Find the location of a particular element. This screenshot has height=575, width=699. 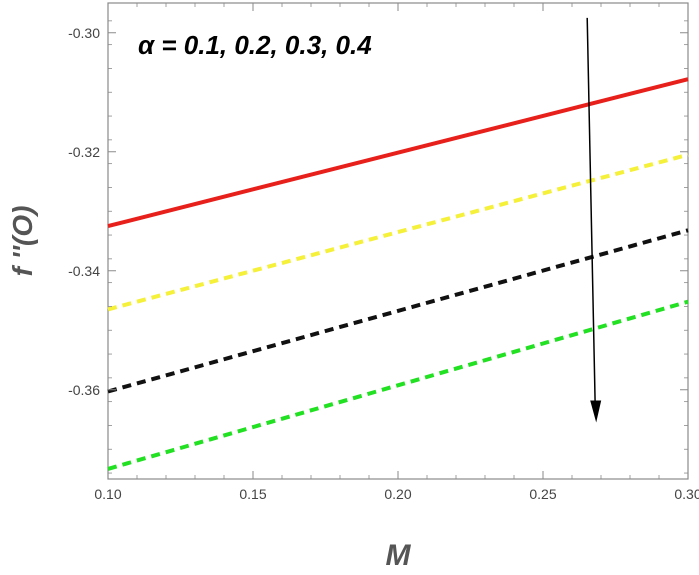

annotation-text: α = 0.1, 0.2, 0.3, 0.4 is located at coordinates (255, 45).